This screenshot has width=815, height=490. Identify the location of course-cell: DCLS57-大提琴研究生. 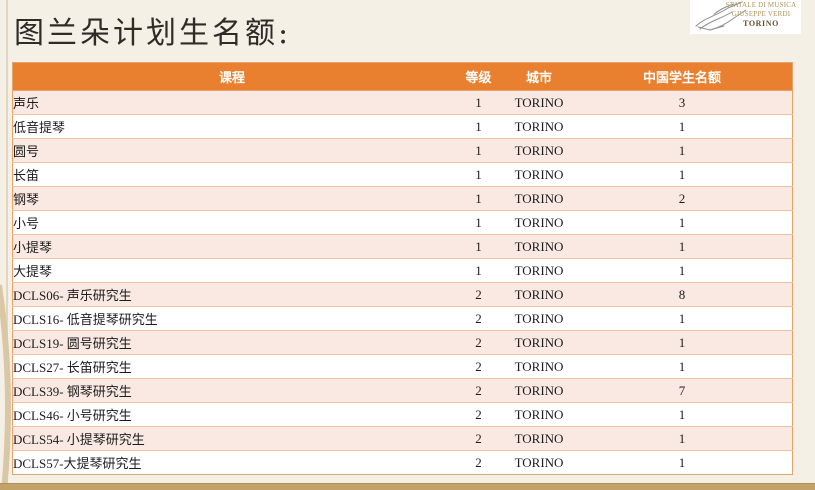
(231, 462).